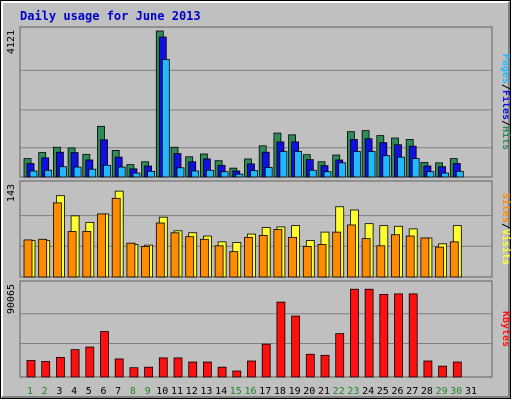 Image resolution: width=512 pixels, height=400 pixels. Describe the element at coordinates (59, 391) in the screenshot. I see `x-tick-label: 3` at that location.